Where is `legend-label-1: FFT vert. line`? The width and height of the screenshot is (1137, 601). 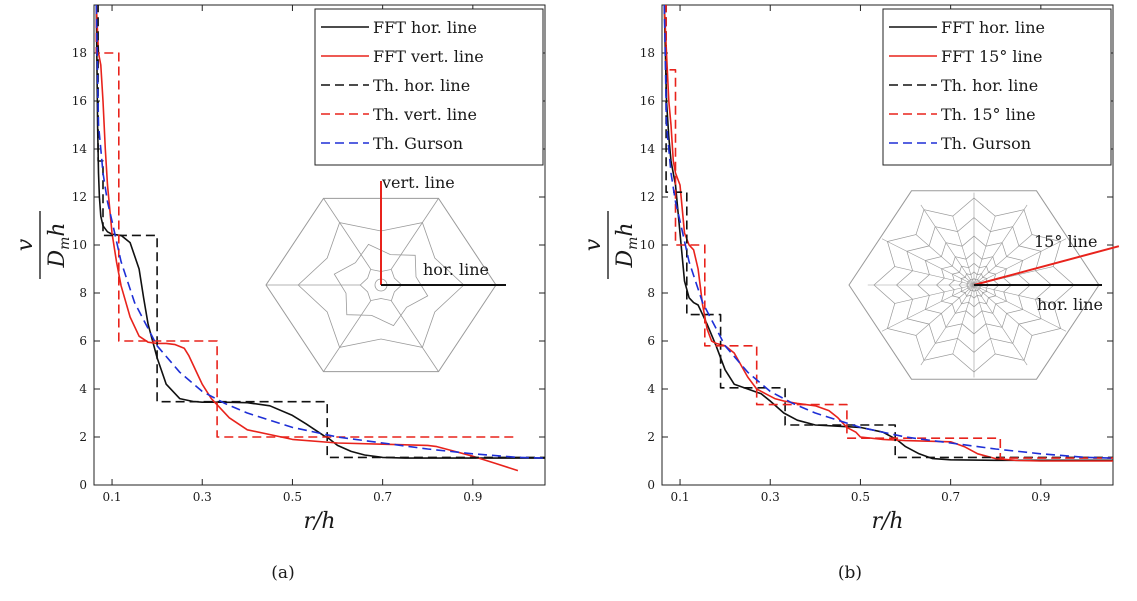 legend-label-1: FFT vert. line is located at coordinates (428, 56).